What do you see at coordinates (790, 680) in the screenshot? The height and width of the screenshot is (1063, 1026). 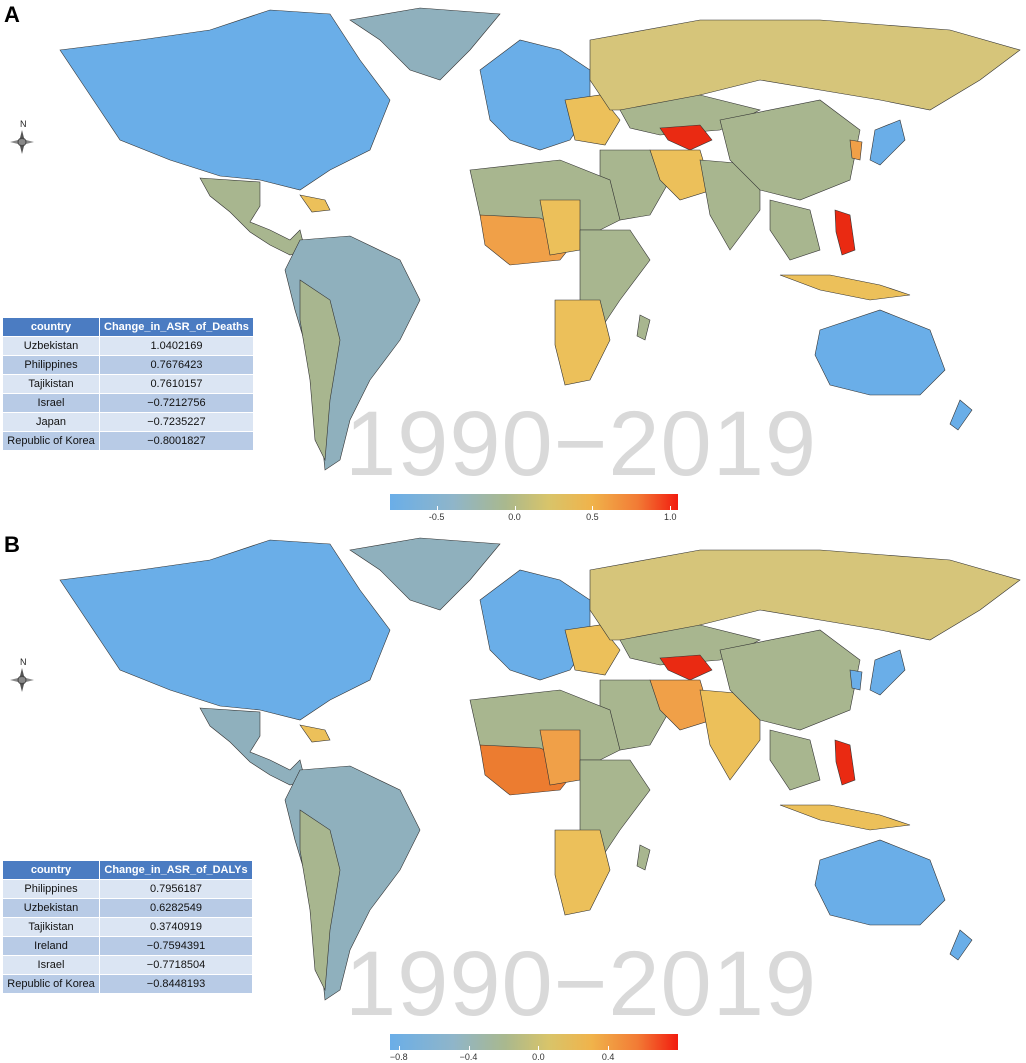 I see `region-china` at bounding box center [790, 680].